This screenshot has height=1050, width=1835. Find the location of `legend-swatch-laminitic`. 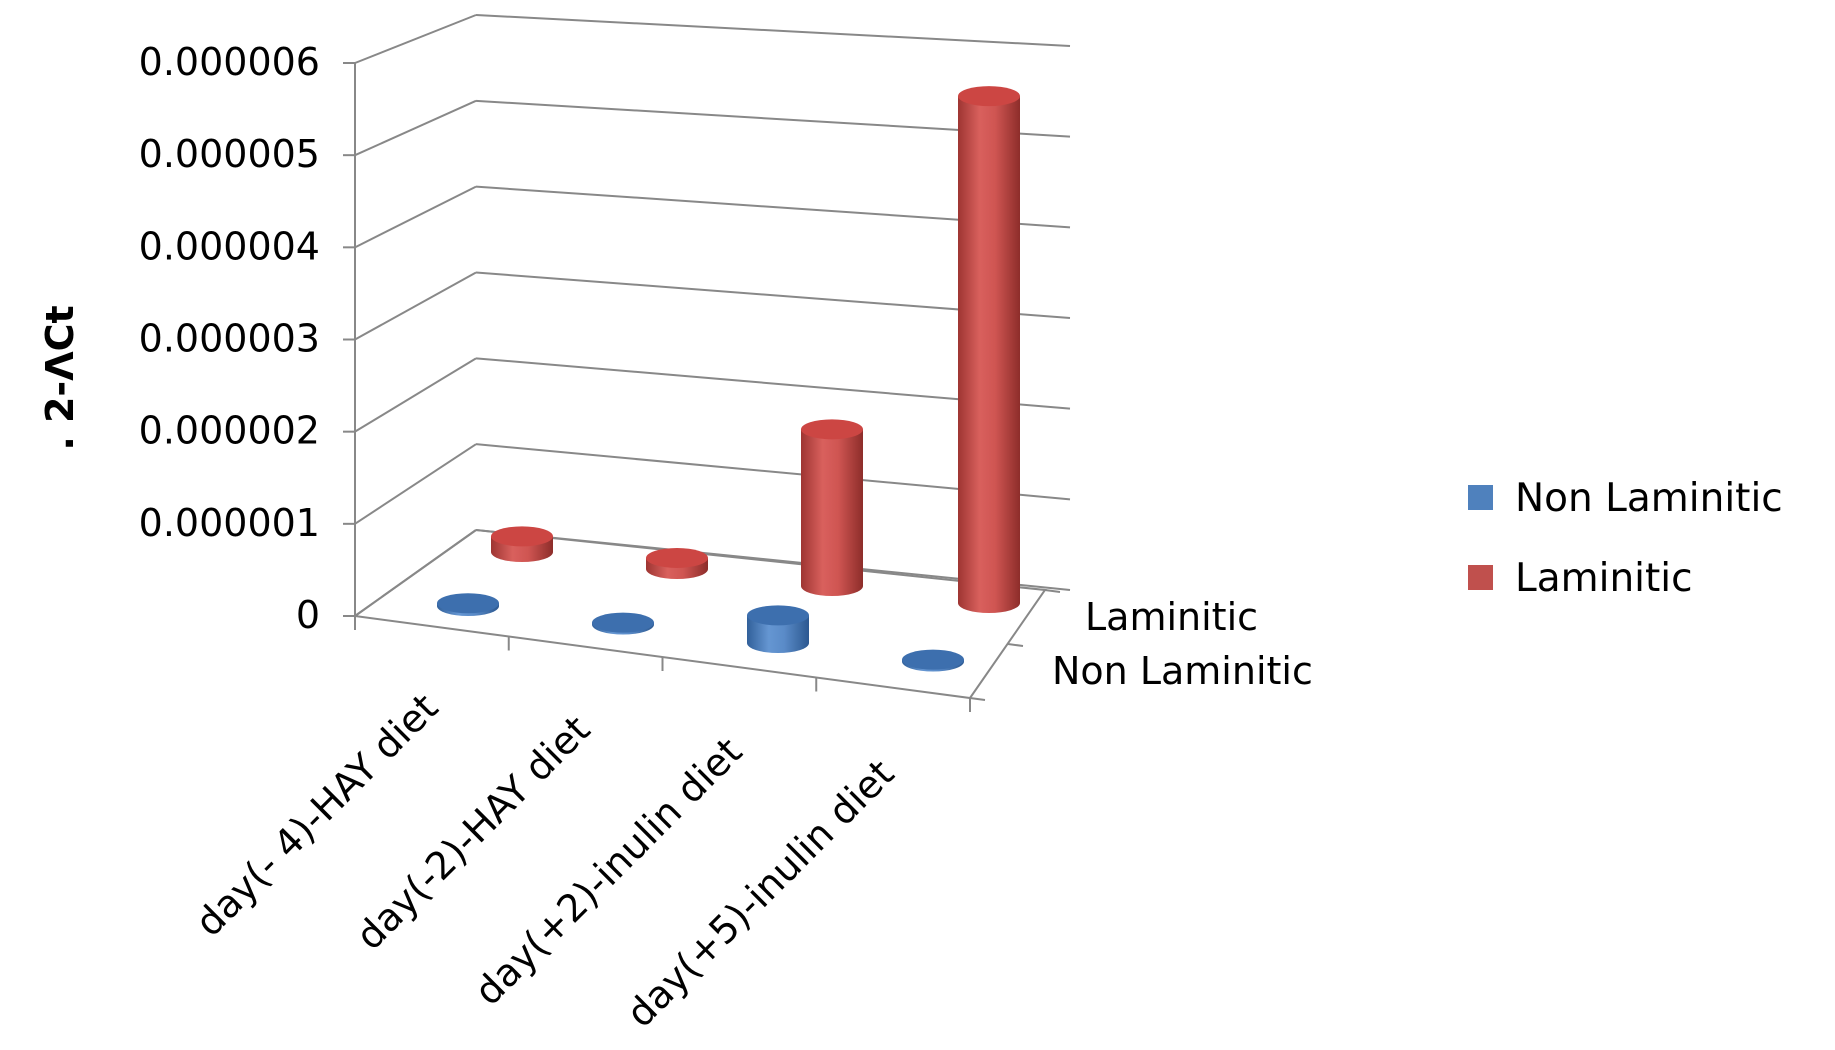

legend-swatch-laminitic is located at coordinates (1480, 577).